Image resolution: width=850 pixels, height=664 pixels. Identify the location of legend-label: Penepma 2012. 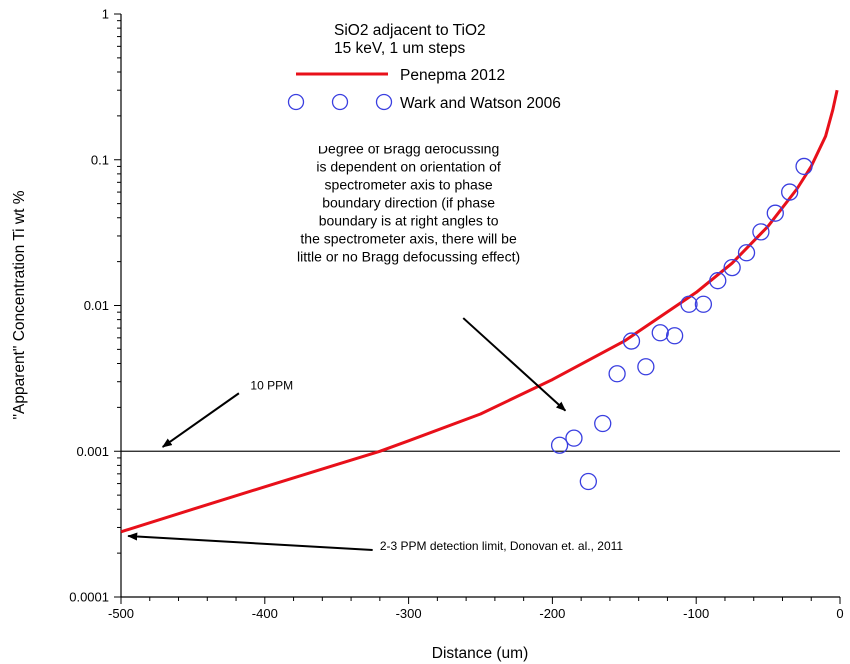
(452, 75).